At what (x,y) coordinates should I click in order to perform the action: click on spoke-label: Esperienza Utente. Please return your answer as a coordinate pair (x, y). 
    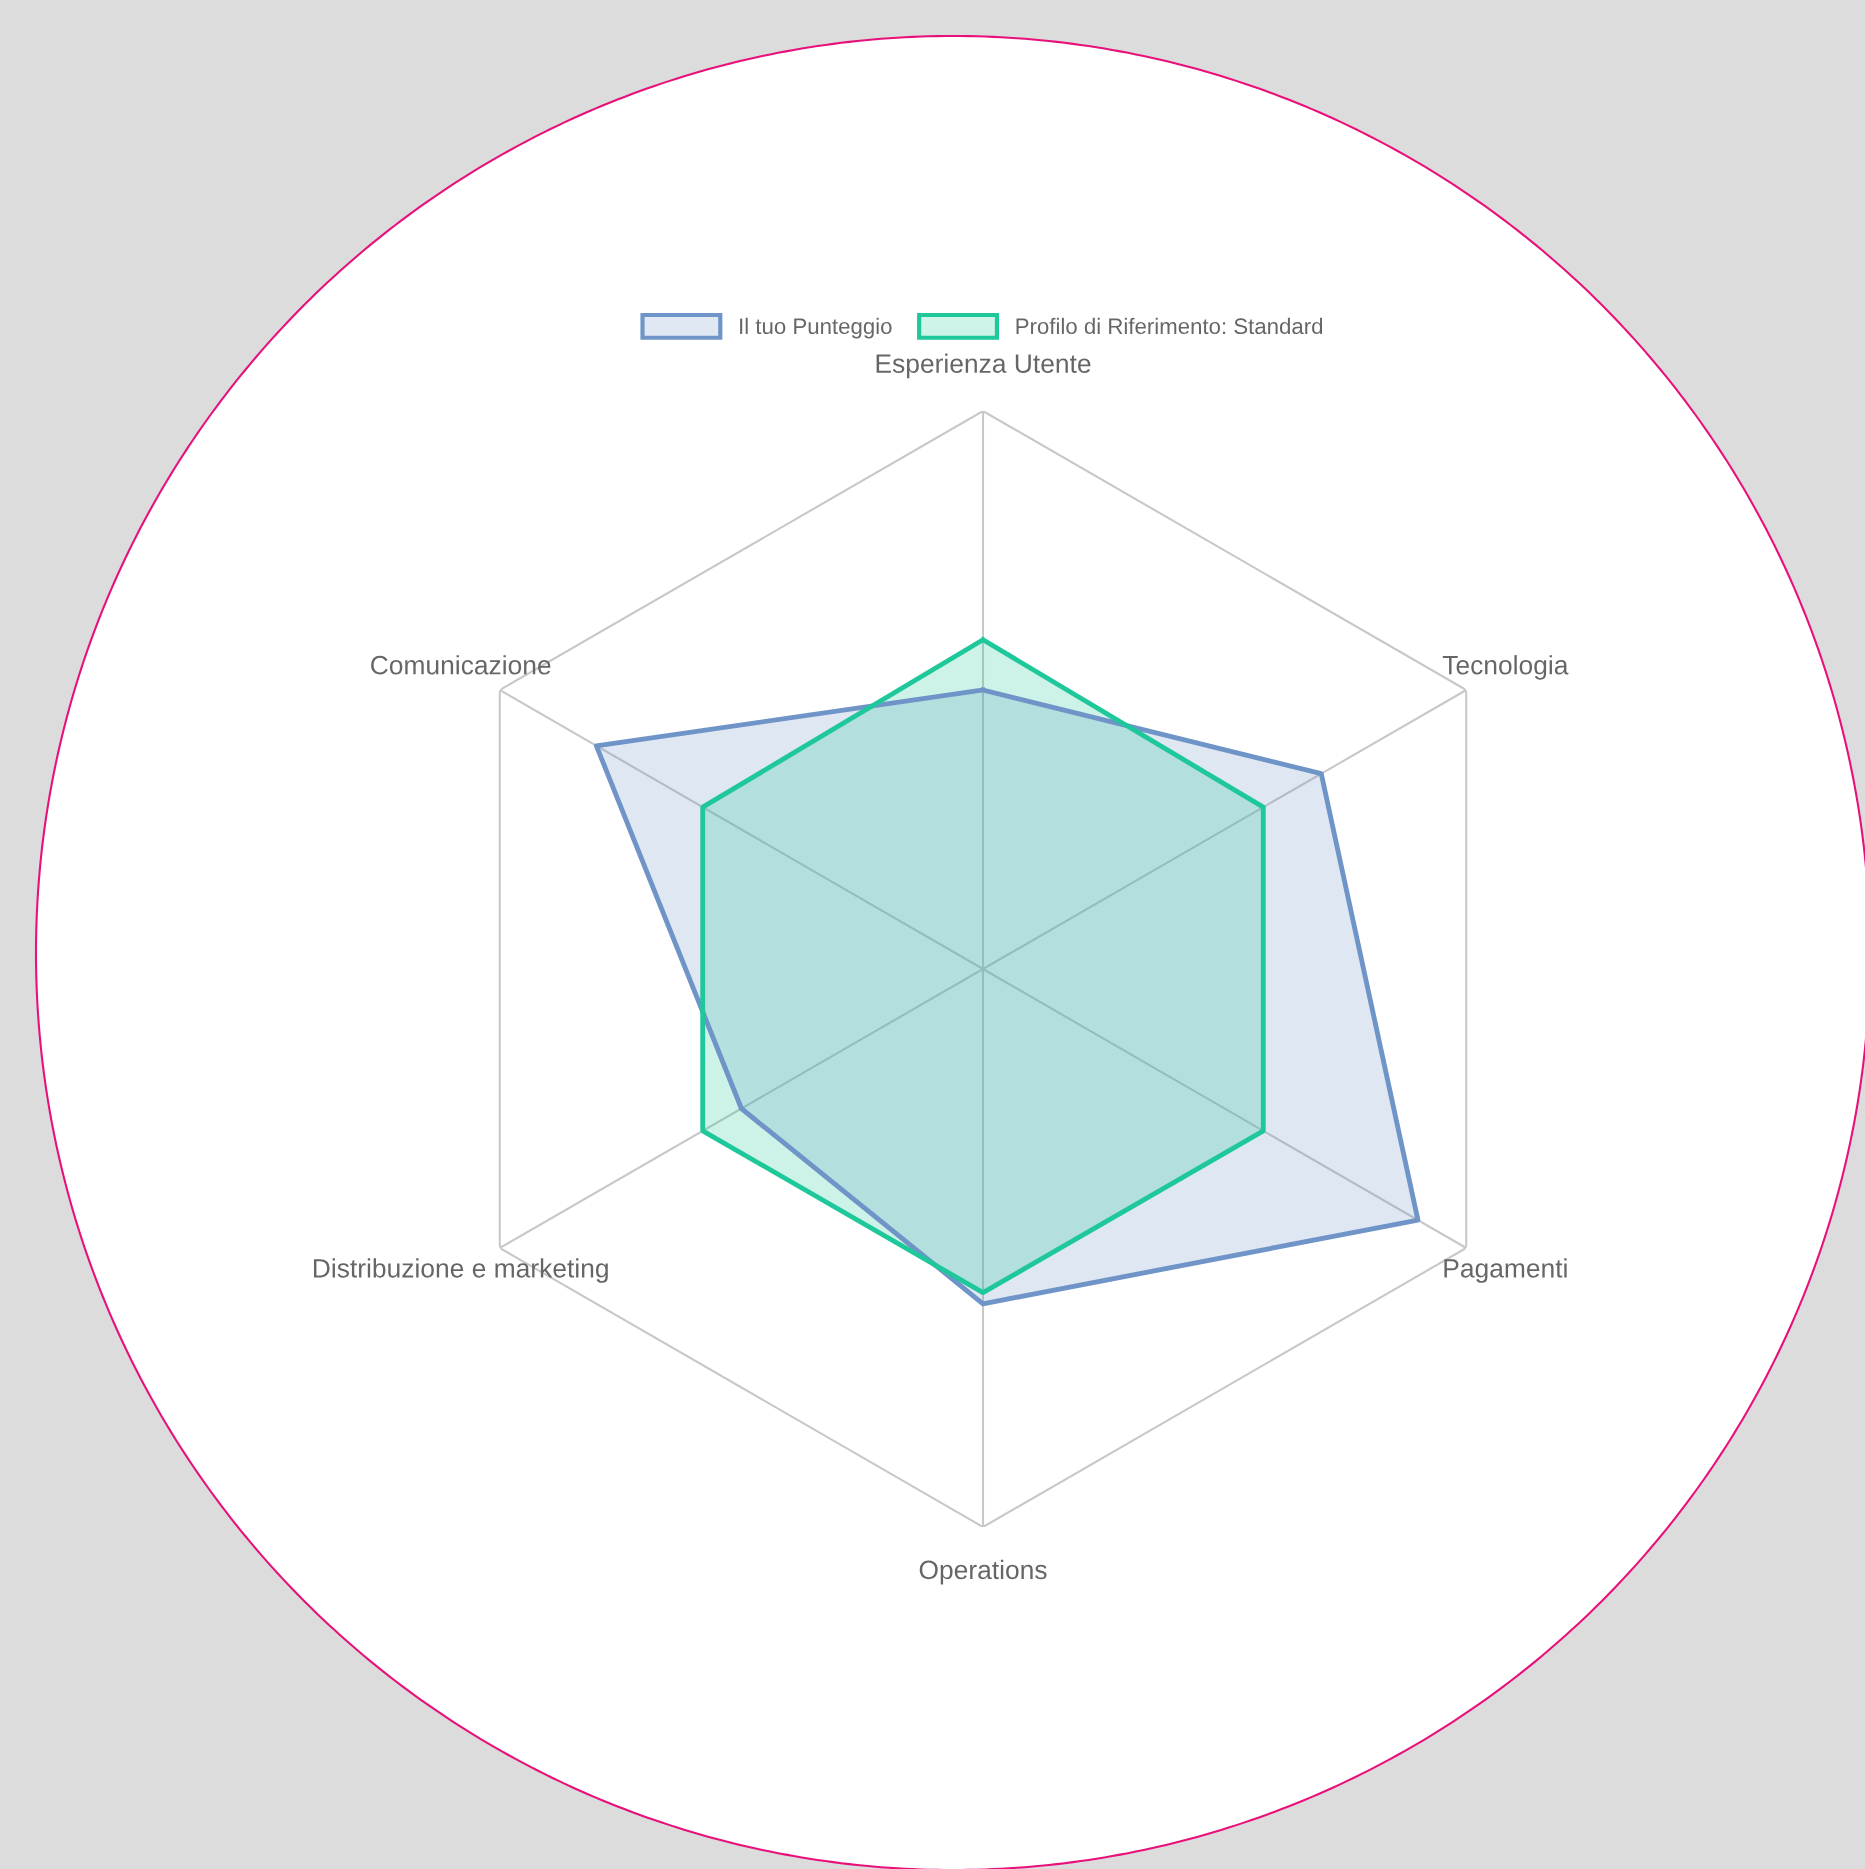
    Looking at the image, I should click on (983, 366).